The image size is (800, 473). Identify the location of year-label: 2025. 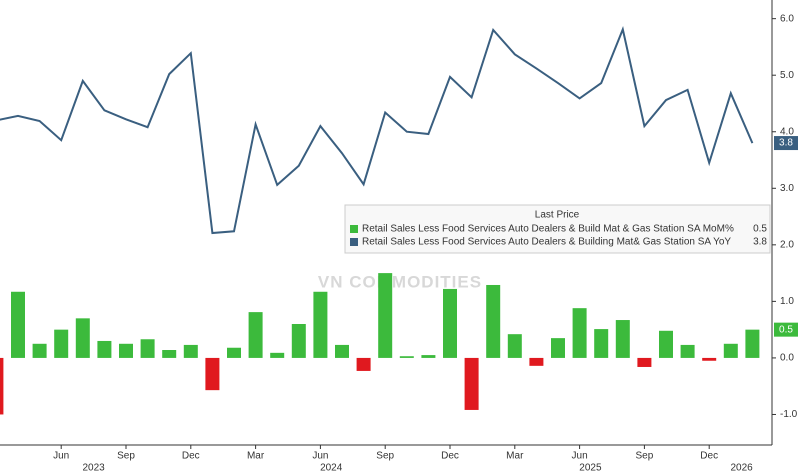
(590, 468).